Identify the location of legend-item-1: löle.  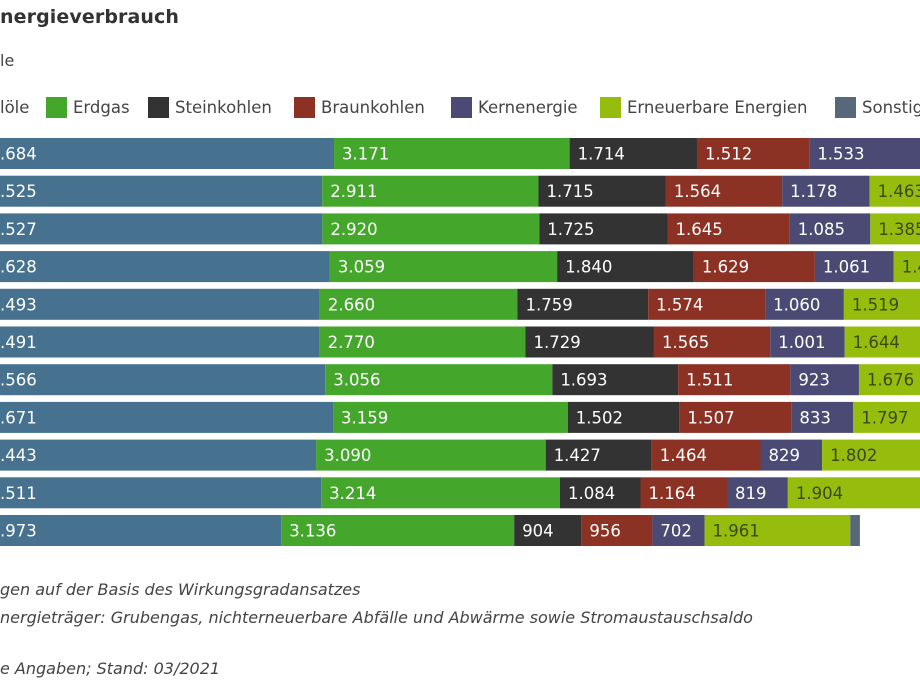
(14, 107).